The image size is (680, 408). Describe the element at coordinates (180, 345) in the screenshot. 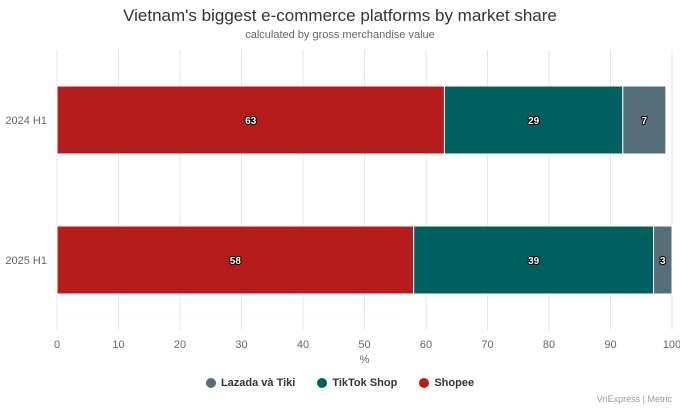

I see `x-tick-label: 20` at that location.